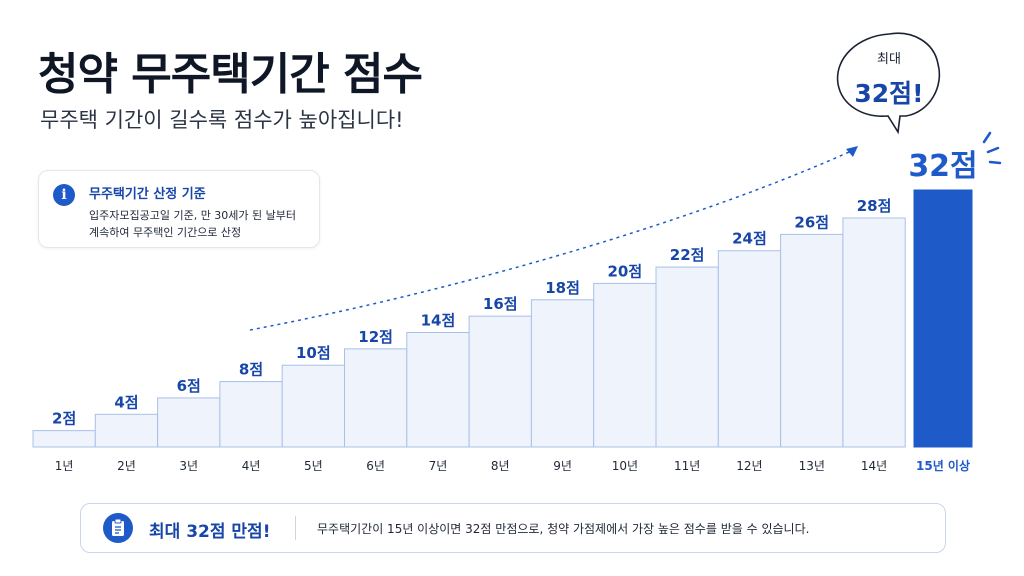  I want to click on value-label-10: 20점, so click(625, 271).